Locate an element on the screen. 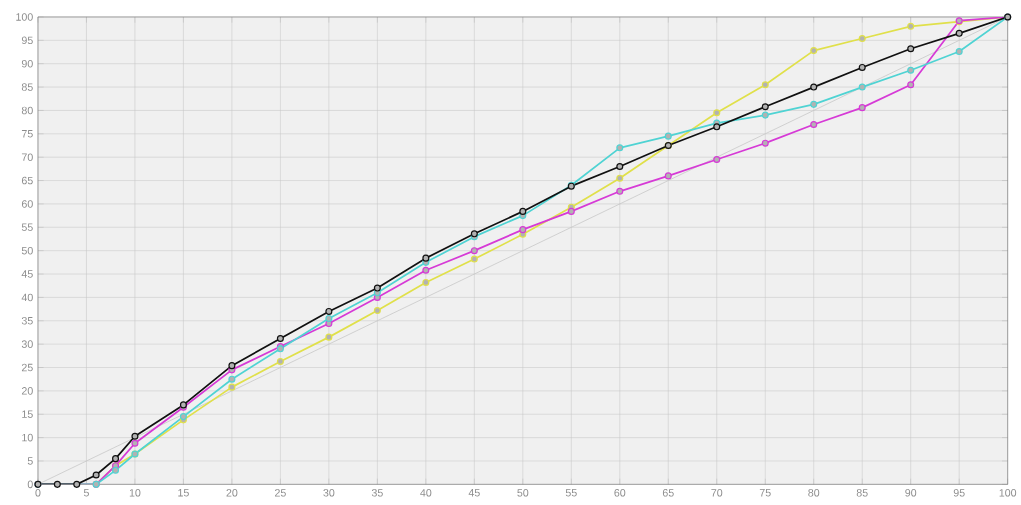  x-tick-label: 70 is located at coordinates (717, 492).